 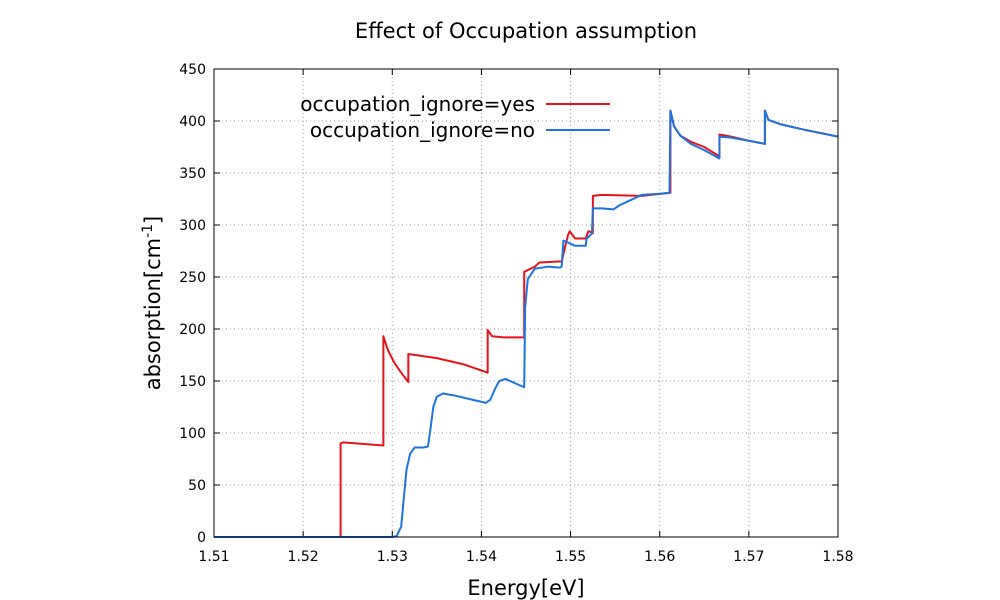 I want to click on x-tick-label: 1.56, so click(x=659, y=557).